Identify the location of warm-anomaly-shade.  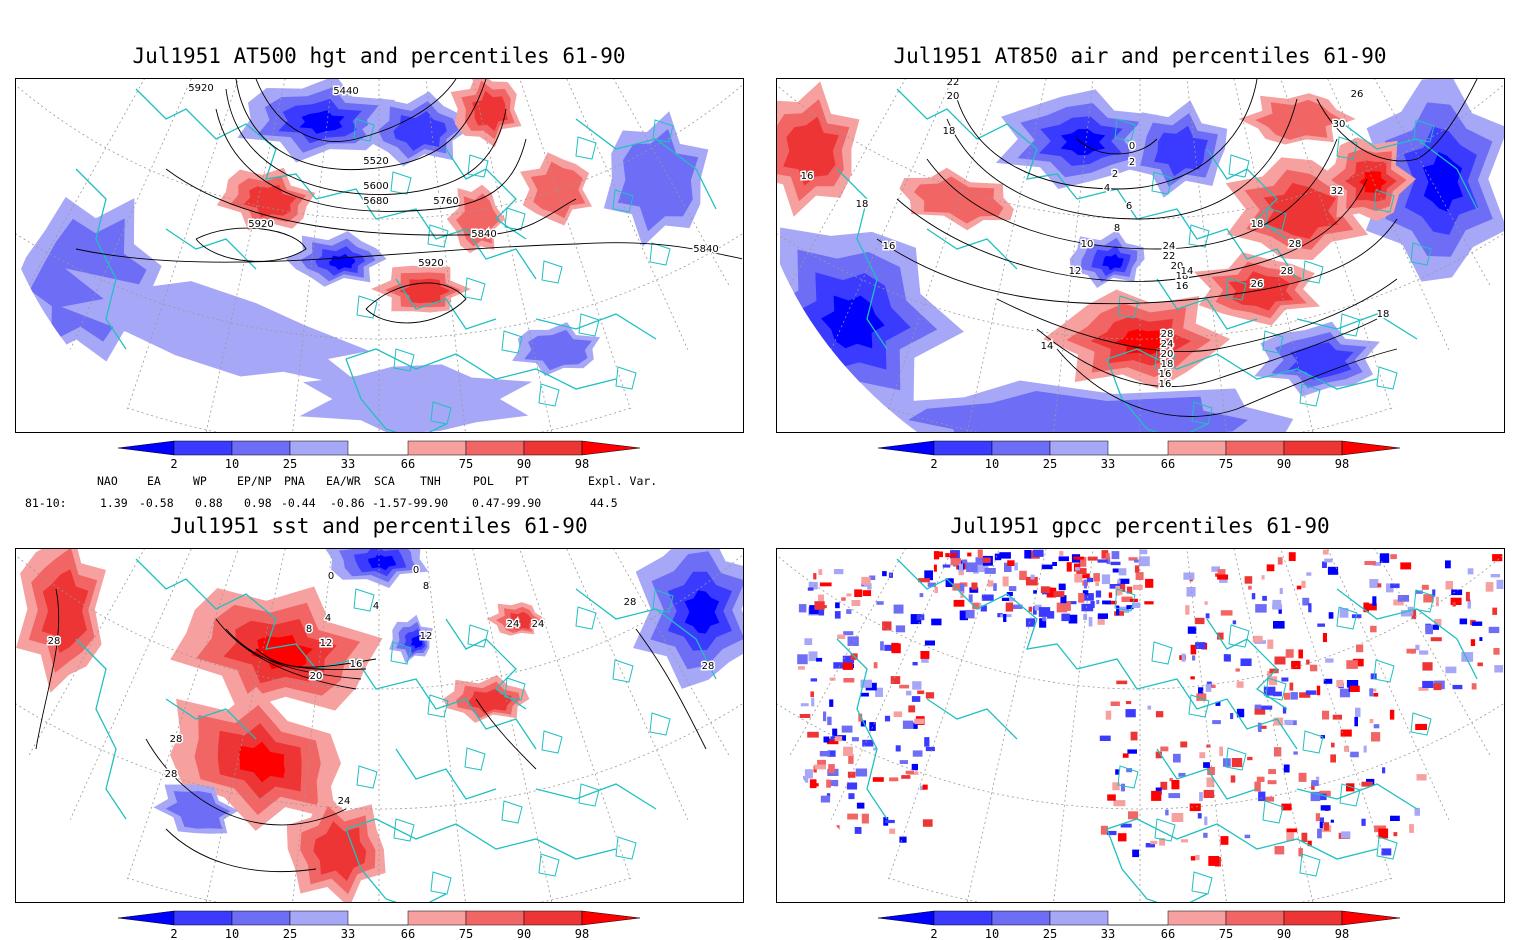
(1373, 182).